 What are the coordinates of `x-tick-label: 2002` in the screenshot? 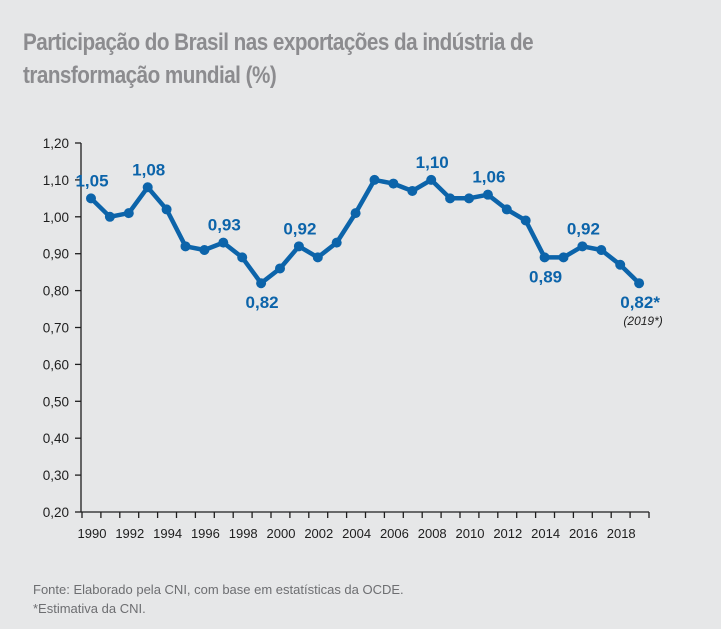 It's located at (318, 533).